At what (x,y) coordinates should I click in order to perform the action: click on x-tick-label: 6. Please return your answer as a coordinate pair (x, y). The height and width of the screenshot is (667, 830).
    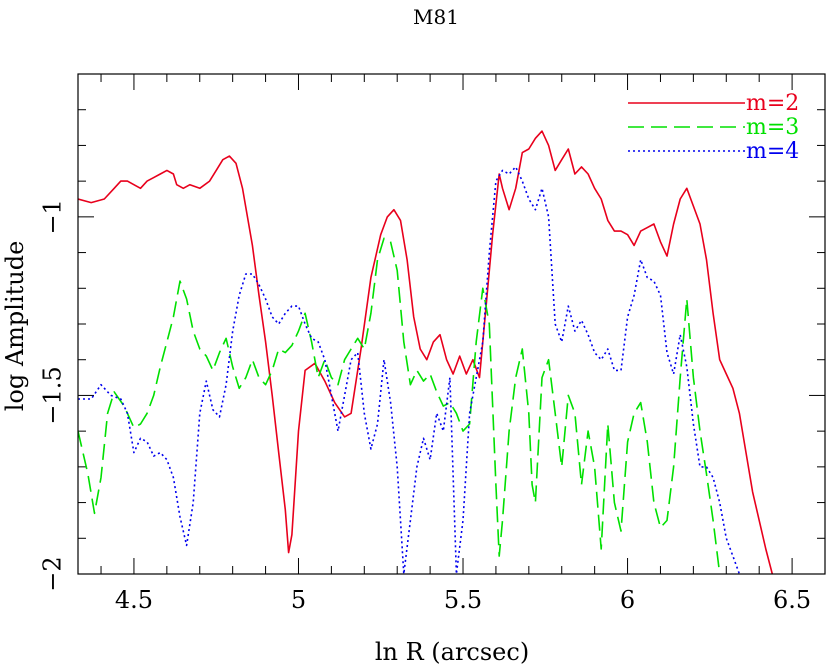
    Looking at the image, I should click on (627, 600).